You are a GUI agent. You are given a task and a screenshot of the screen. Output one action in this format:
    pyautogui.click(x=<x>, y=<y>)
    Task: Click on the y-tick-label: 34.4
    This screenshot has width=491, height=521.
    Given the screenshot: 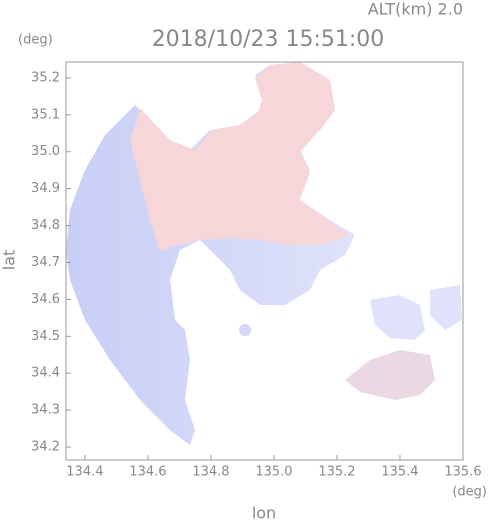 What is the action you would take?
    pyautogui.click(x=45, y=373)
    